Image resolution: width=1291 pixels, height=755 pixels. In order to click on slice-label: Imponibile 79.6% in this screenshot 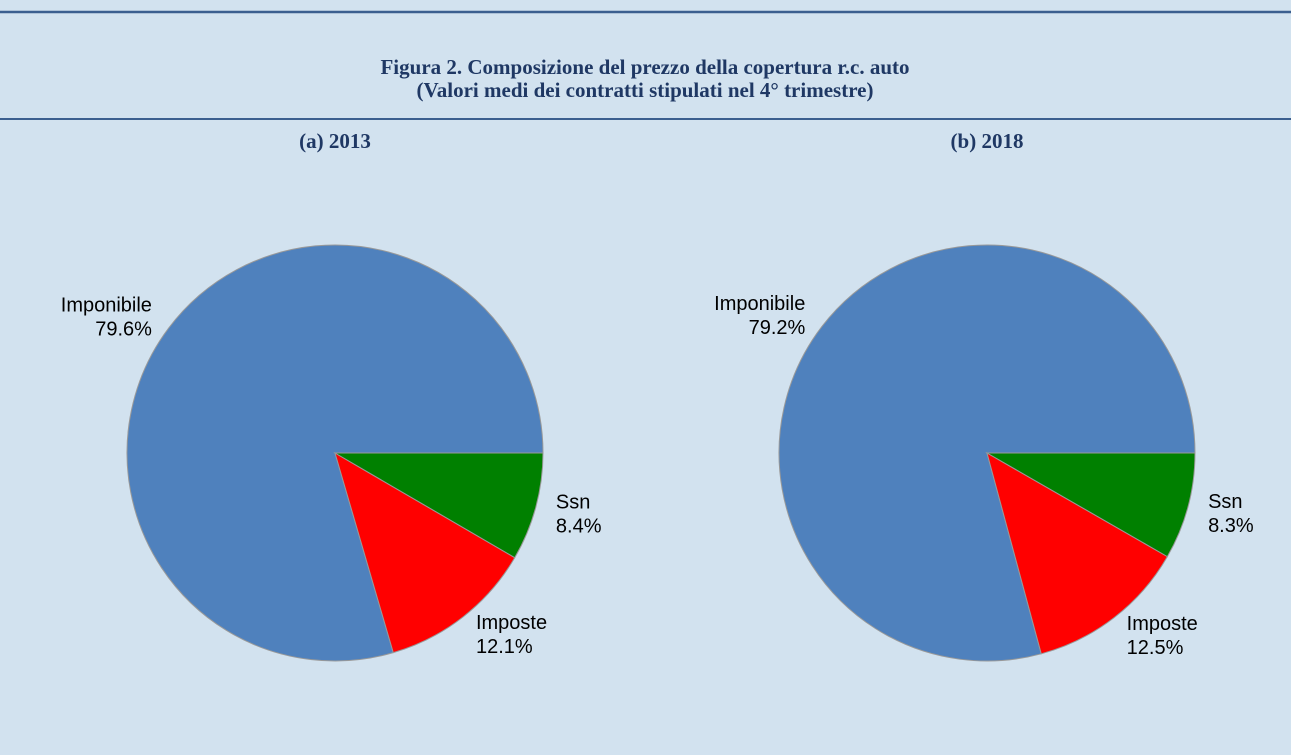, I will do `click(106, 318)`.